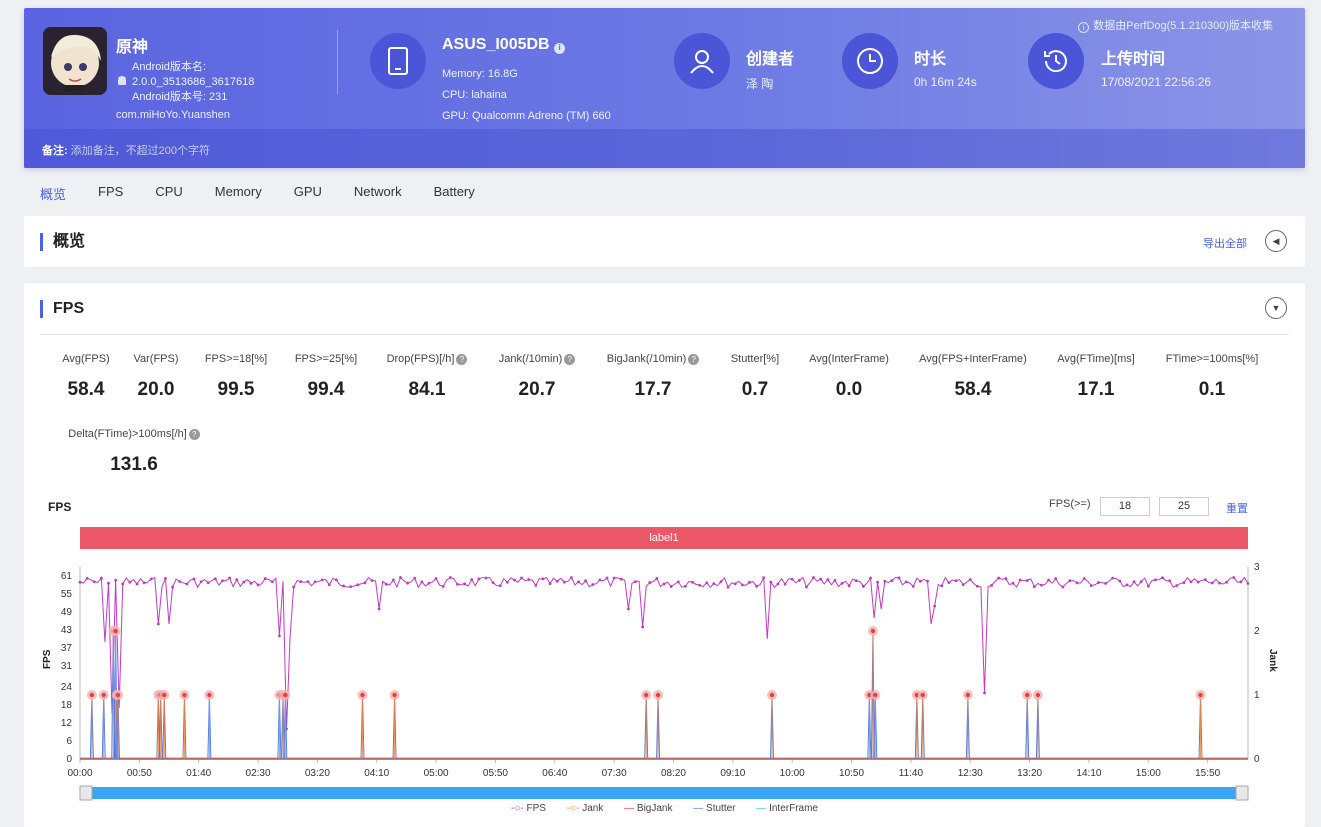  Describe the element at coordinates (377, 191) in the screenshot. I see `tab-network: Network` at that location.